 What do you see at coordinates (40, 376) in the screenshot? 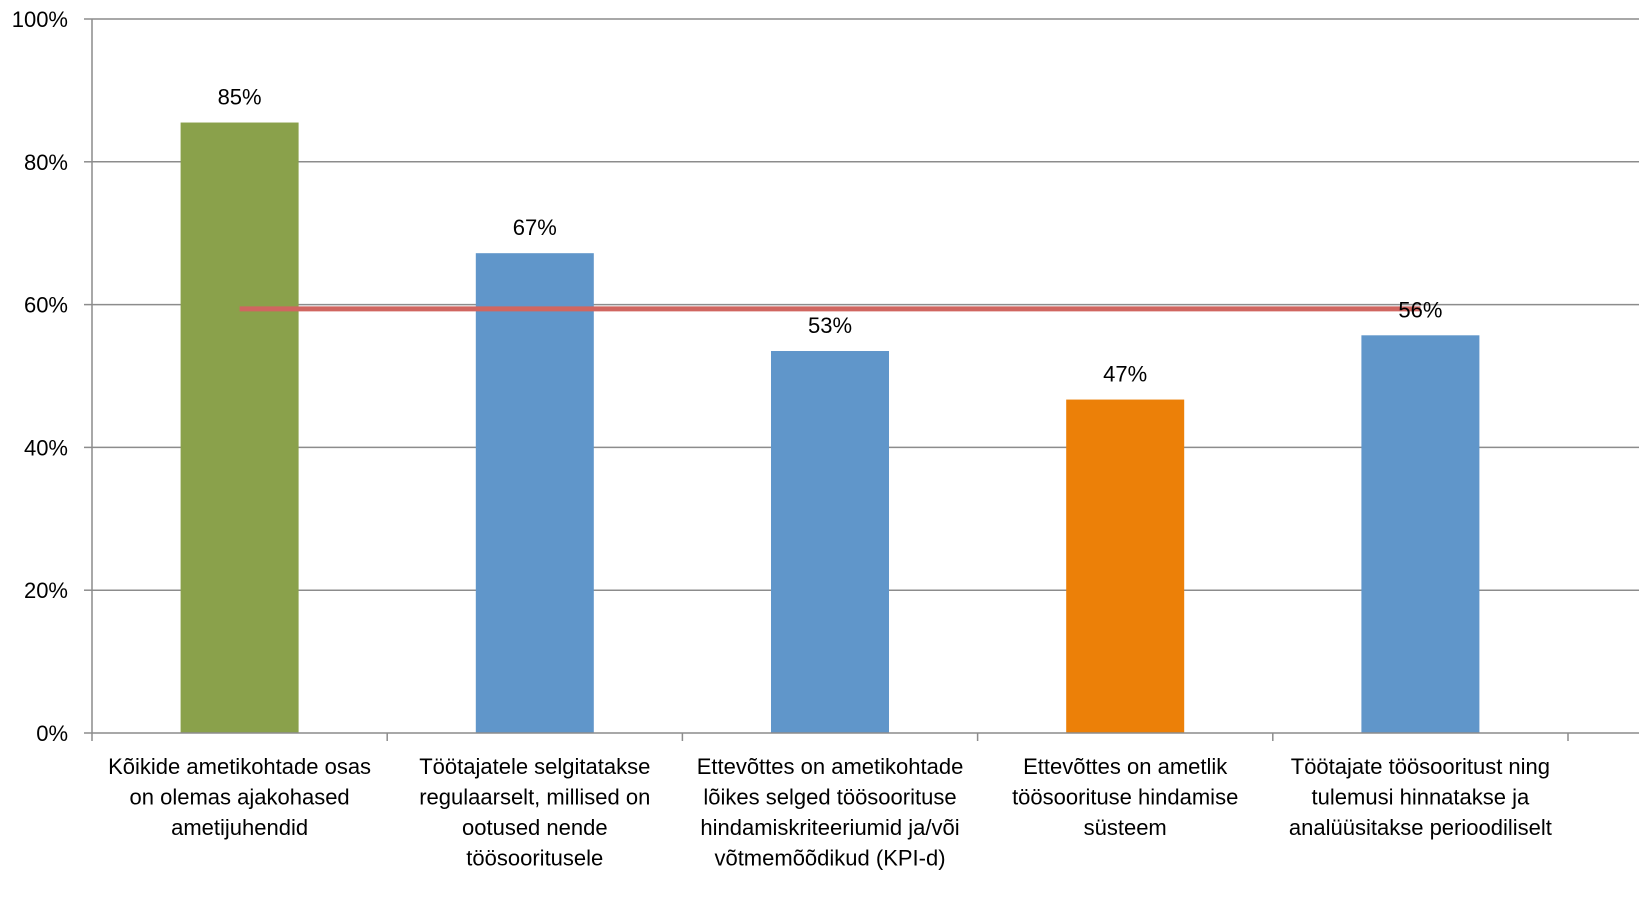
I see `y-tick-labels: 0% 20% 40% 60% 80% 100%` at bounding box center [40, 376].